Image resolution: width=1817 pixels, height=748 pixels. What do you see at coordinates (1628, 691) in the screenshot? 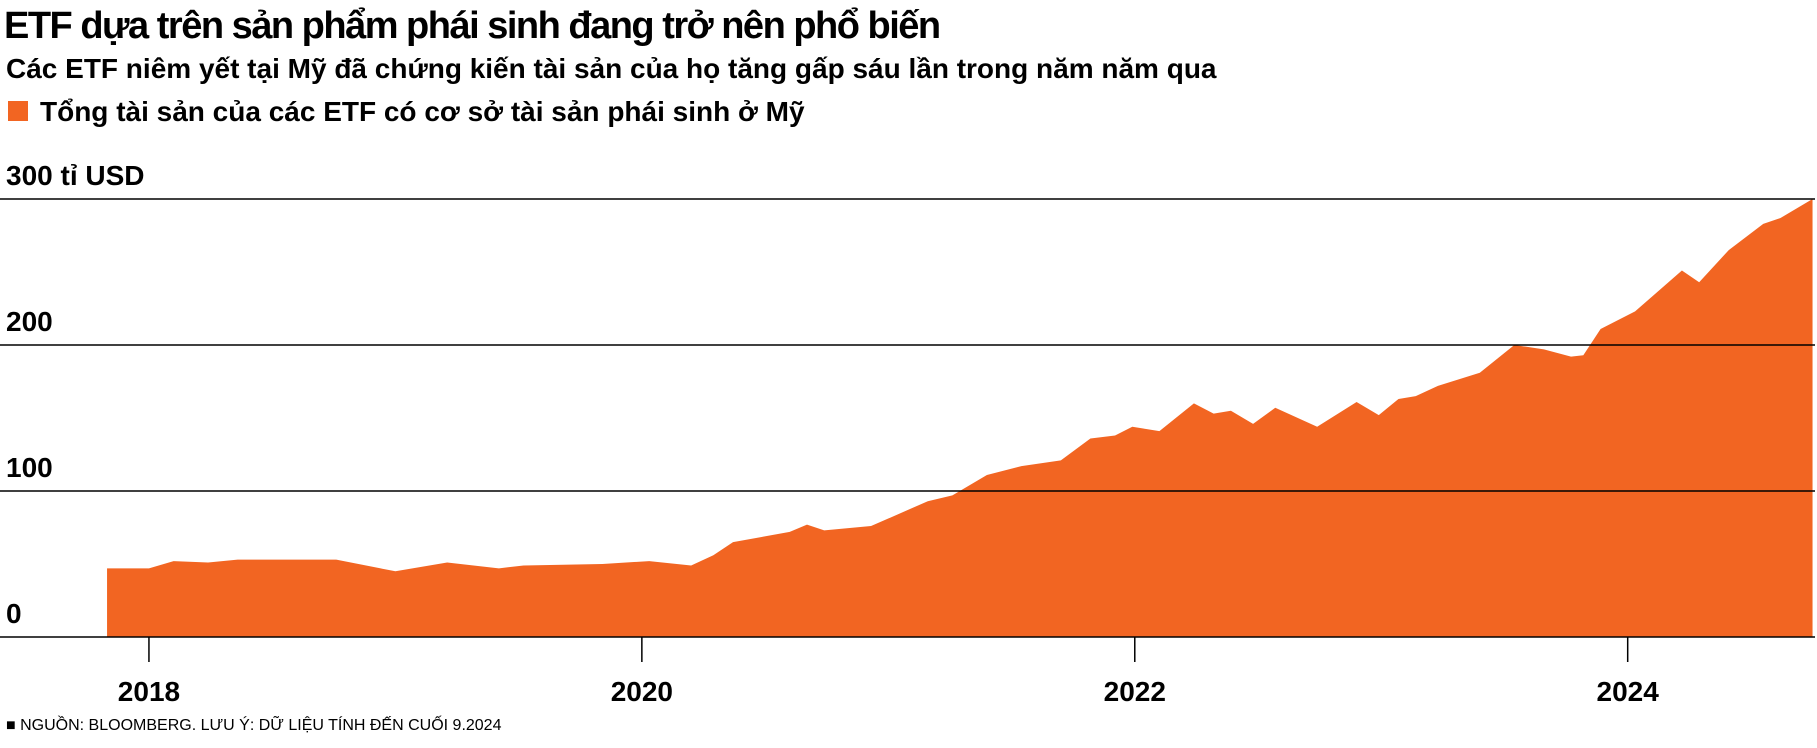
I see `x-tick-label: 2024` at bounding box center [1628, 691].